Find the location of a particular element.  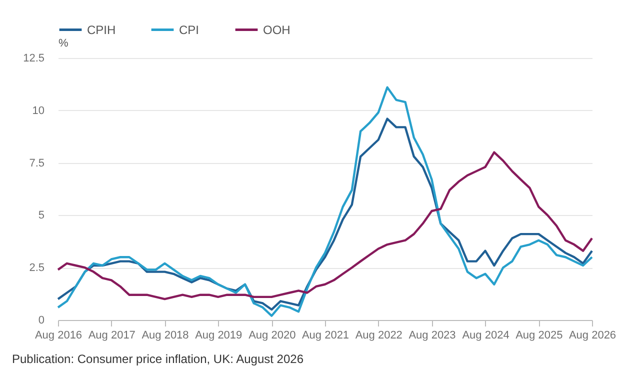

y-tick-label: 0 is located at coordinates (41, 320).